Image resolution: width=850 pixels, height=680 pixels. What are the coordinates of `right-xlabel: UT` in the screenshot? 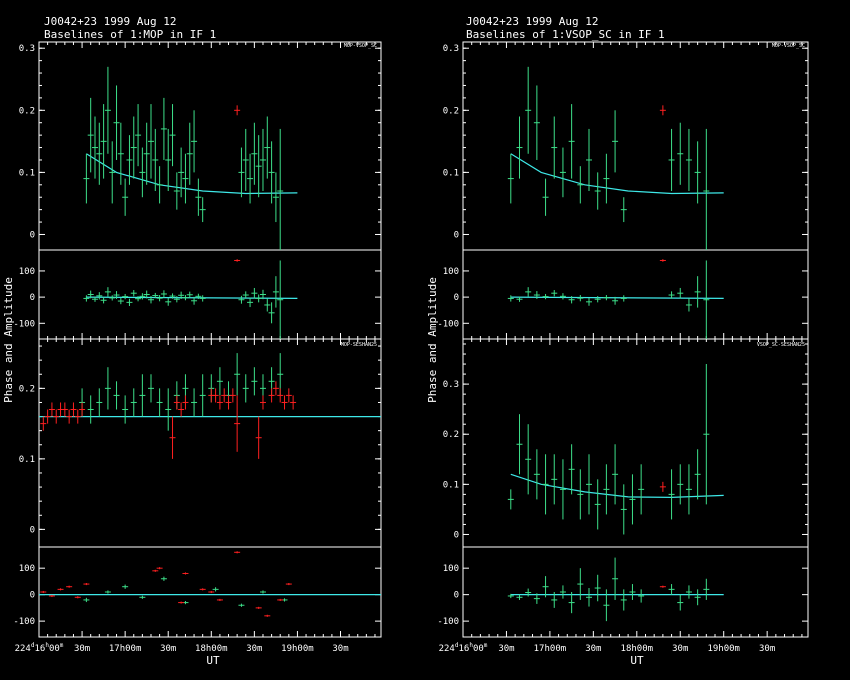 It's located at (637, 660).